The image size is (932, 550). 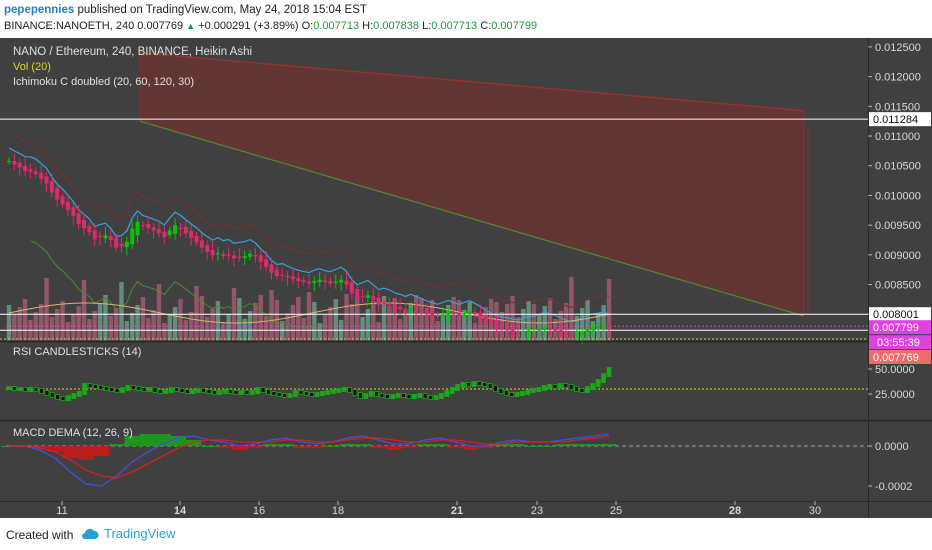 I want to click on signal-line, so click(x=309, y=457).